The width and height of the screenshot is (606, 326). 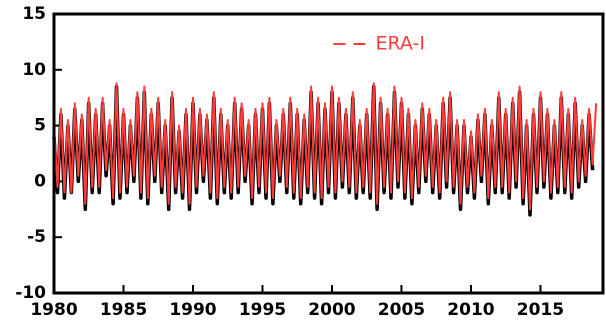 What do you see at coordinates (34, 70) in the screenshot?
I see `y-tick-label: 10` at bounding box center [34, 70].